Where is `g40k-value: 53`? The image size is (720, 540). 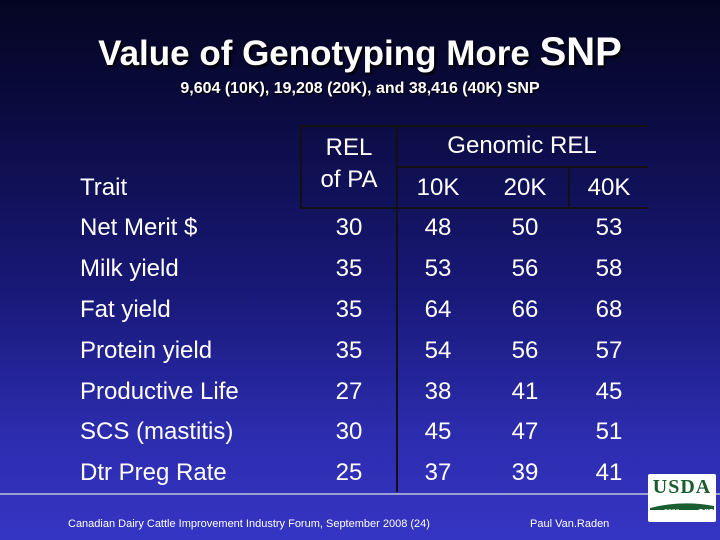
g40k-value: 53 is located at coordinates (609, 227).